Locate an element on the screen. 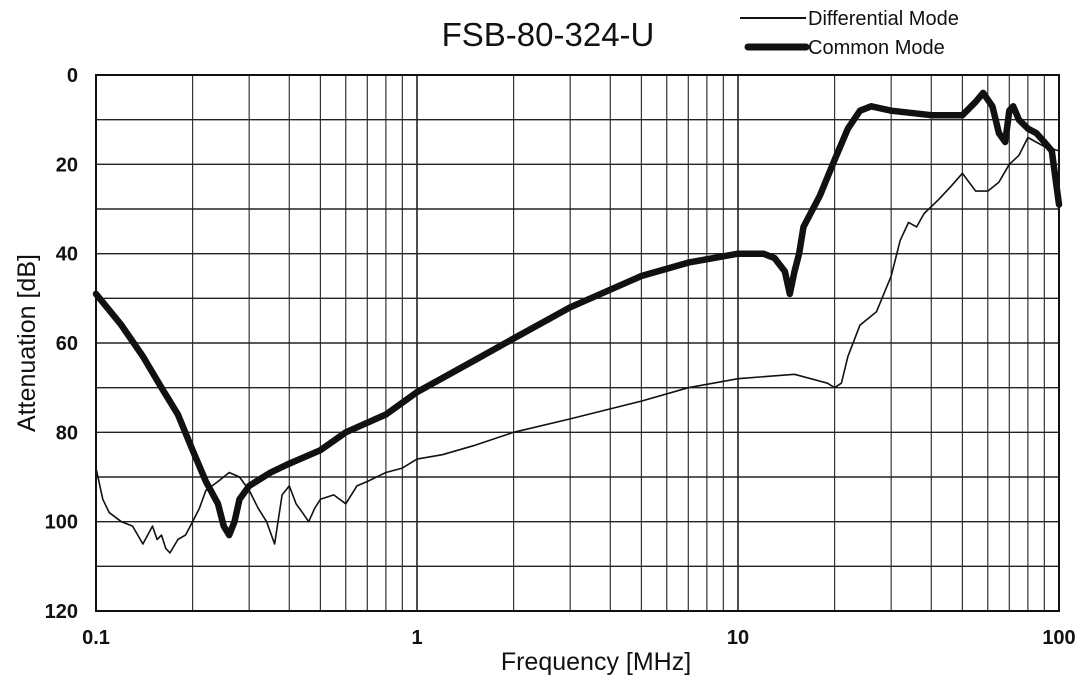  y-tick-label: 20 is located at coordinates (67, 165).